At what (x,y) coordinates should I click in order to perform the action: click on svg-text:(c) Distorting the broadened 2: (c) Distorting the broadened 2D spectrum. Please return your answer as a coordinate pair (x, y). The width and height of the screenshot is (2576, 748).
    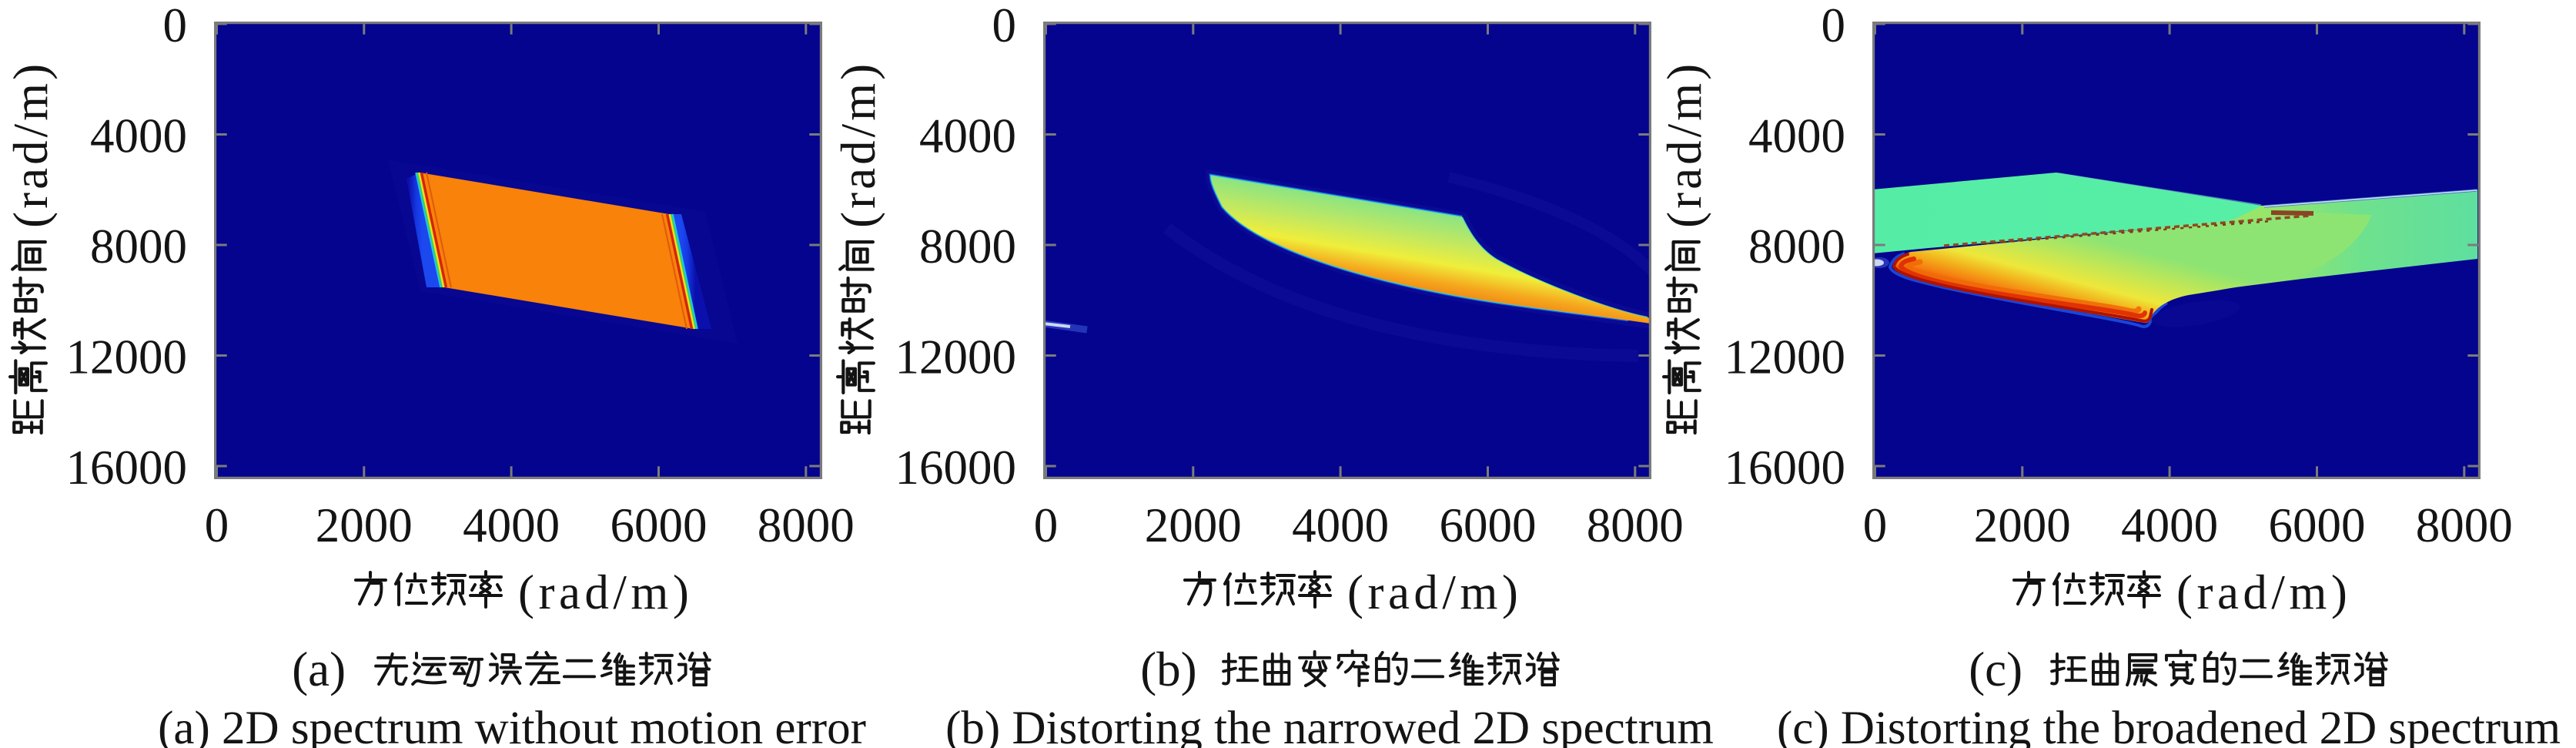
    Looking at the image, I should click on (2169, 725).